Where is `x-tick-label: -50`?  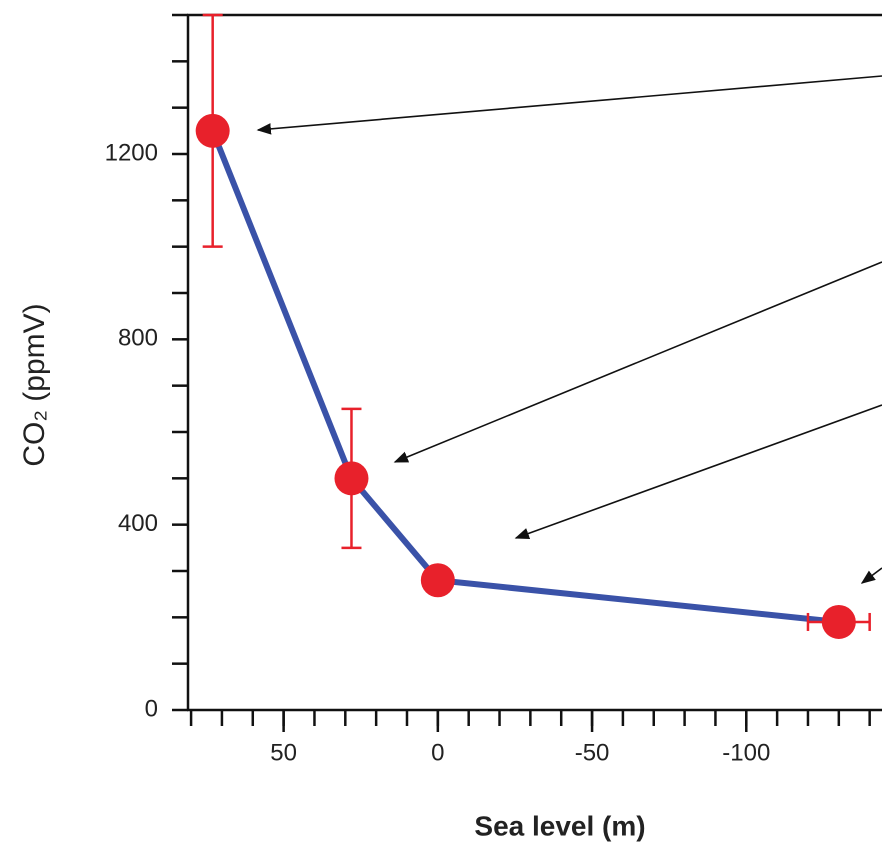
x-tick-label: -50 is located at coordinates (592, 752).